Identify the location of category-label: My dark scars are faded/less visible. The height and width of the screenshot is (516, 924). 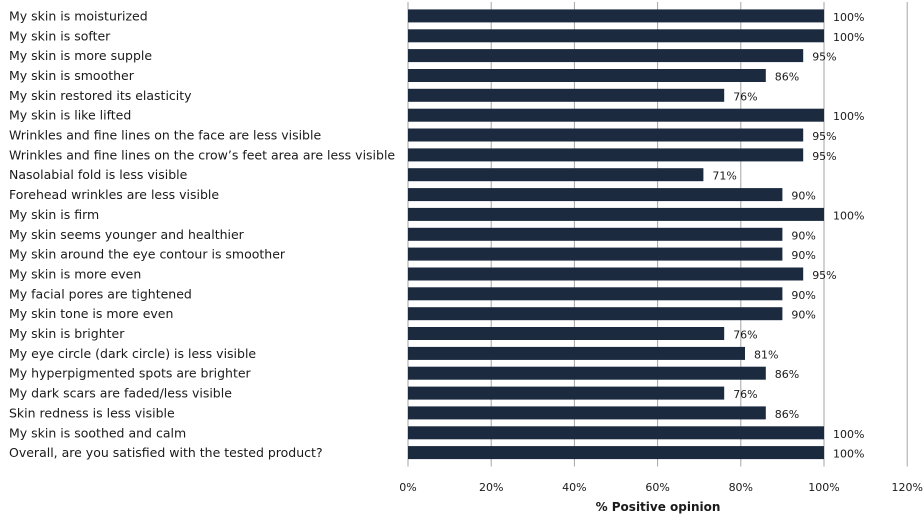
(120, 393).